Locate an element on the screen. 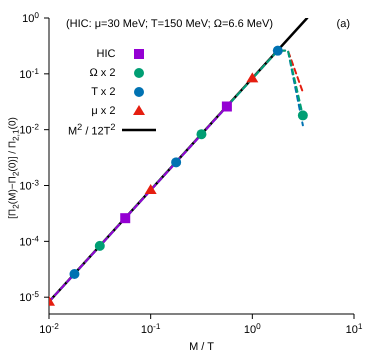 Image resolution: width=374 pixels, height=358 pixels. y-tick-label: 10$^{-3}$ is located at coordinates (29, 185).